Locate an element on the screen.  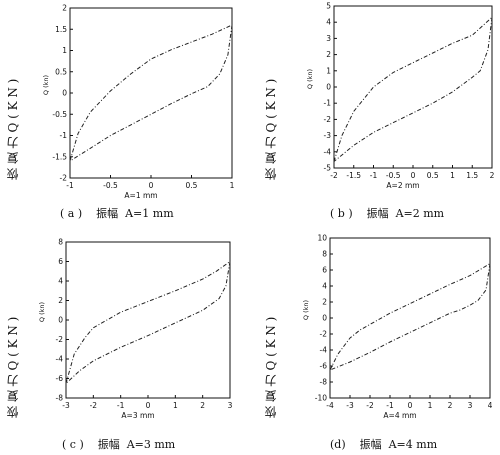
y-tick-label: 0.5 is located at coordinates (61, 71).